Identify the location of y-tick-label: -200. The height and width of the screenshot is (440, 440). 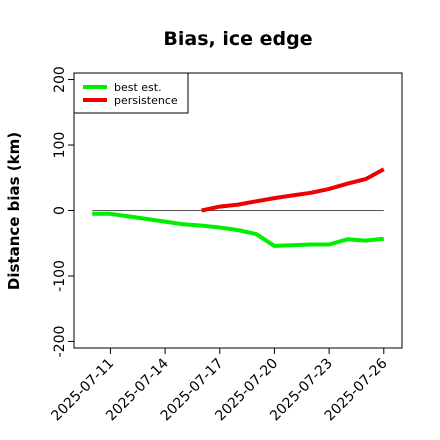
(60, 342).